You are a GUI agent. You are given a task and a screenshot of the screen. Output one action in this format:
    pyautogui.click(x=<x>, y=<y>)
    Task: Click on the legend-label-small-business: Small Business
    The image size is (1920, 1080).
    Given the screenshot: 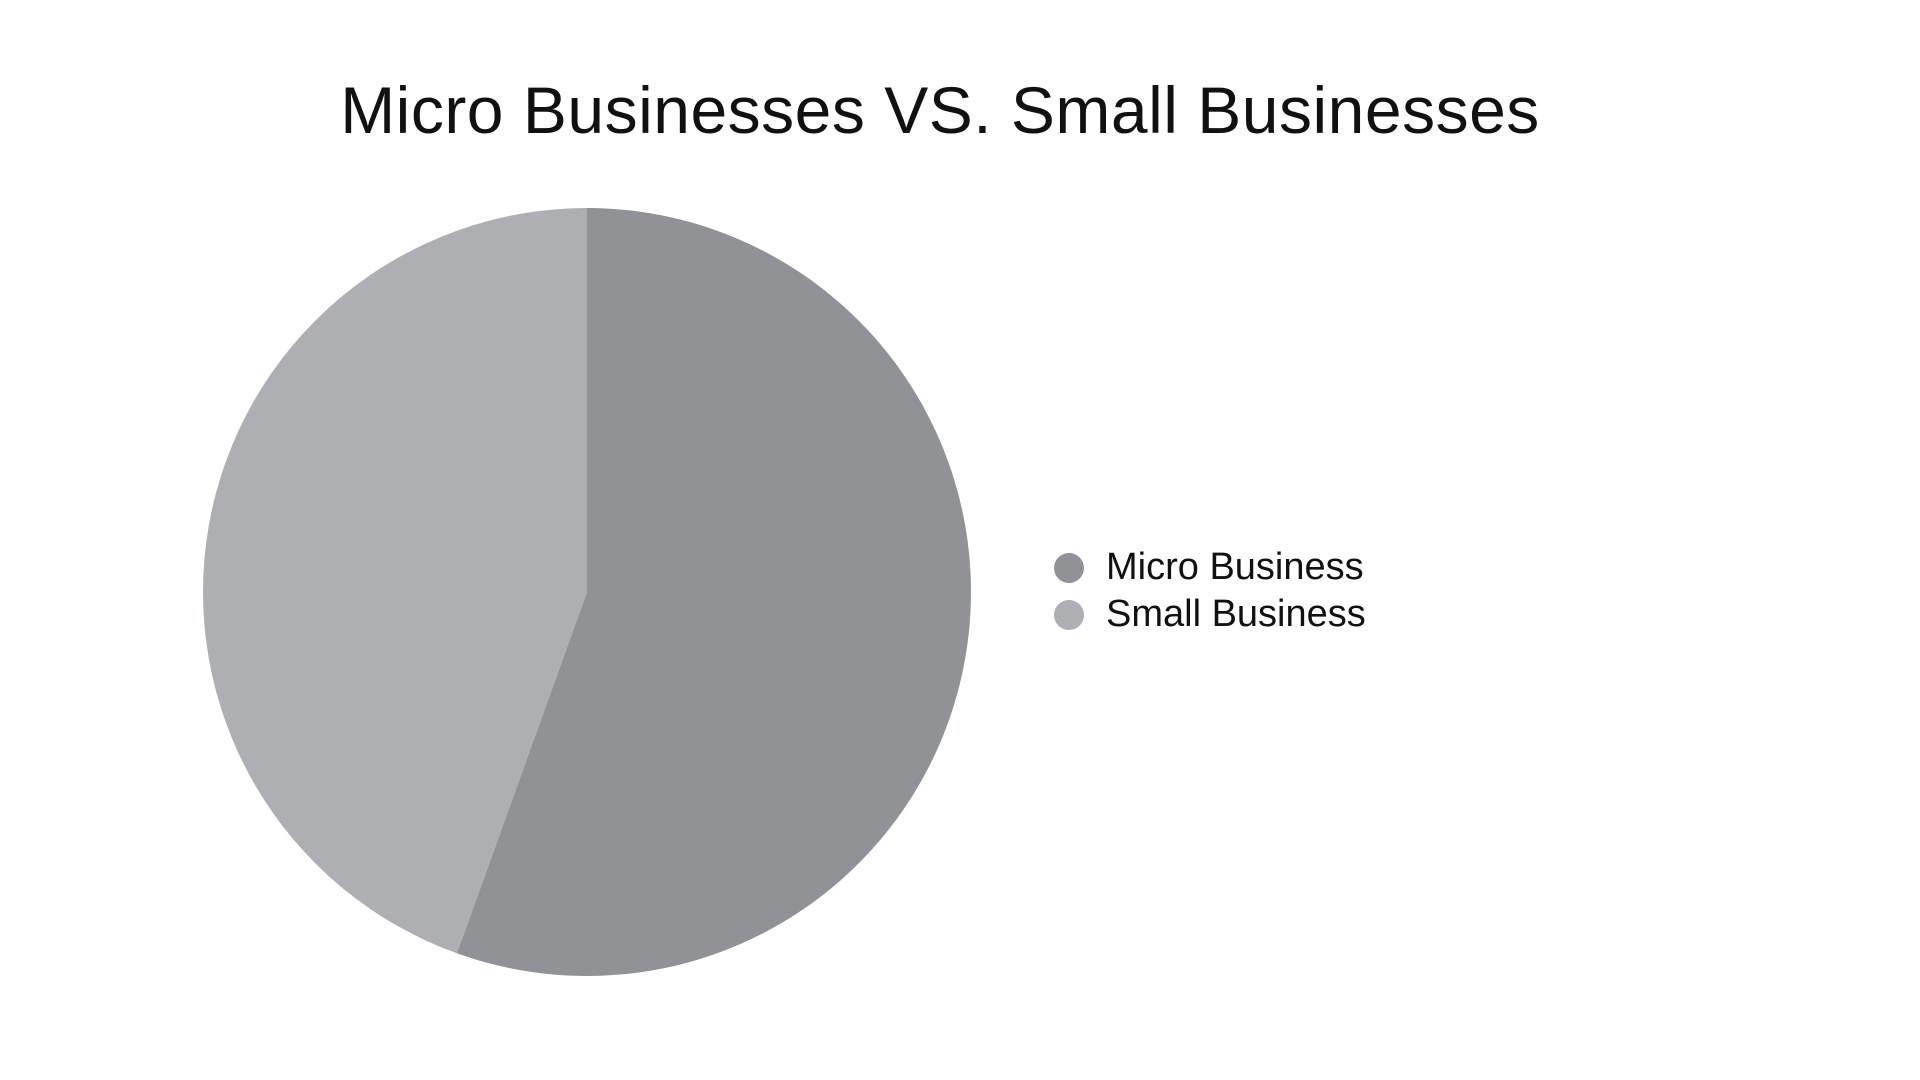 What is the action you would take?
    pyautogui.click(x=1236, y=614)
    